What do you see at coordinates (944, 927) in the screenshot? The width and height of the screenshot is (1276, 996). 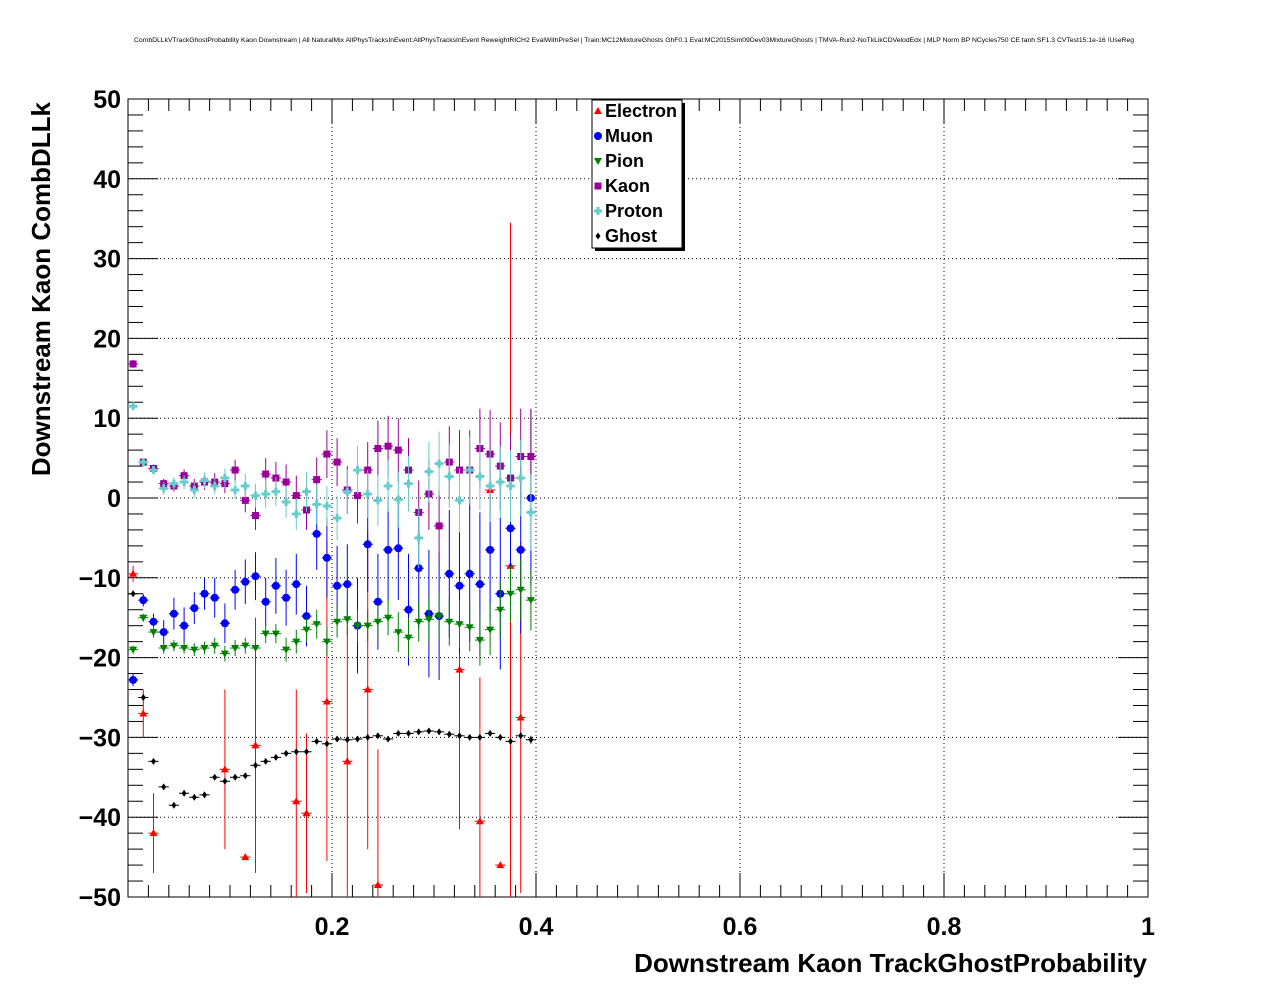 I see `x-tick-label: 0.8` at bounding box center [944, 927].